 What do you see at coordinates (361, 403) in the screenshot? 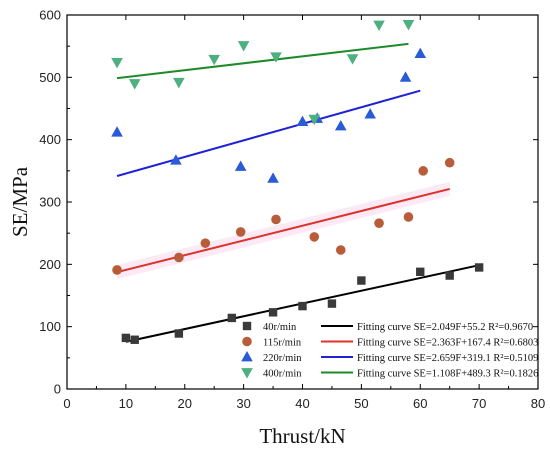
I see `x-tick-label: 50` at bounding box center [361, 403].